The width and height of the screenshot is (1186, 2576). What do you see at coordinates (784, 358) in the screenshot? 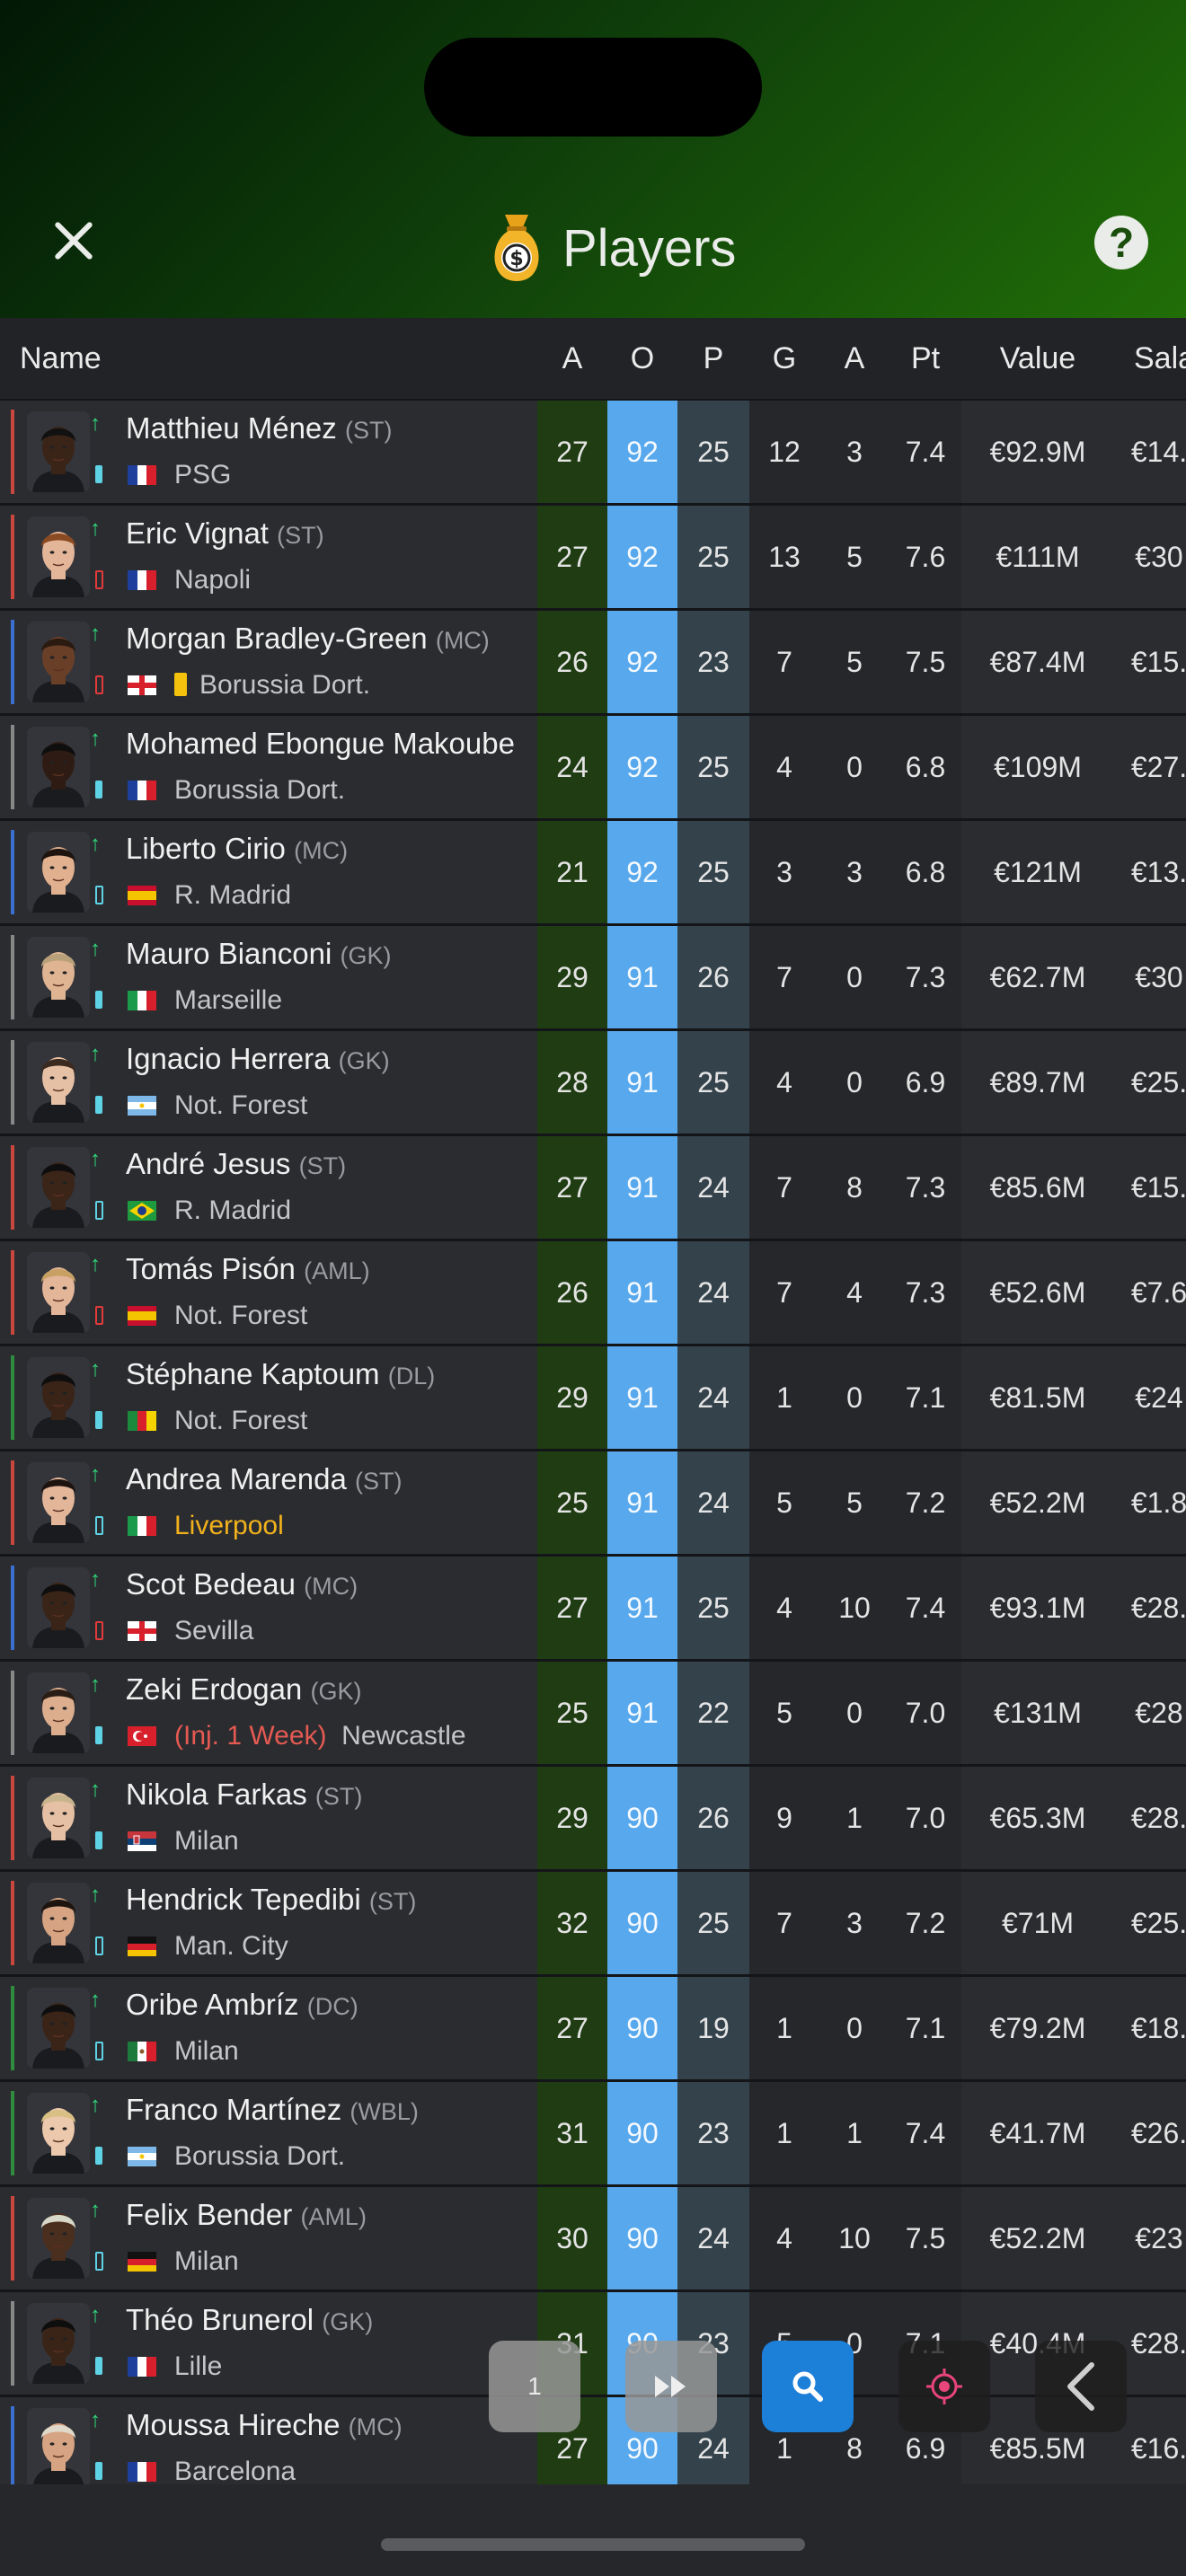
I see `col-goals: G` at bounding box center [784, 358].